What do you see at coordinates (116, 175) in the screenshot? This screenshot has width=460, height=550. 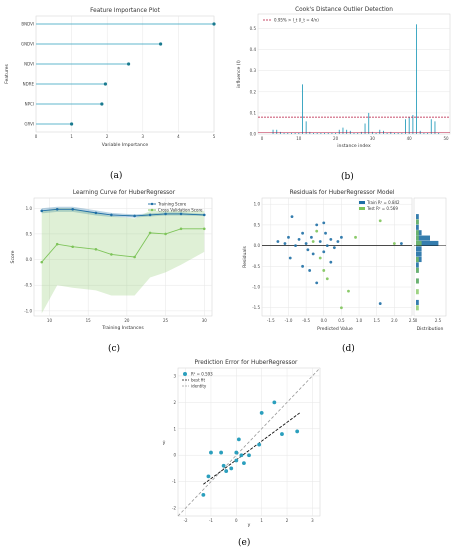 I see `caption-a: (a)` at bounding box center [116, 175].